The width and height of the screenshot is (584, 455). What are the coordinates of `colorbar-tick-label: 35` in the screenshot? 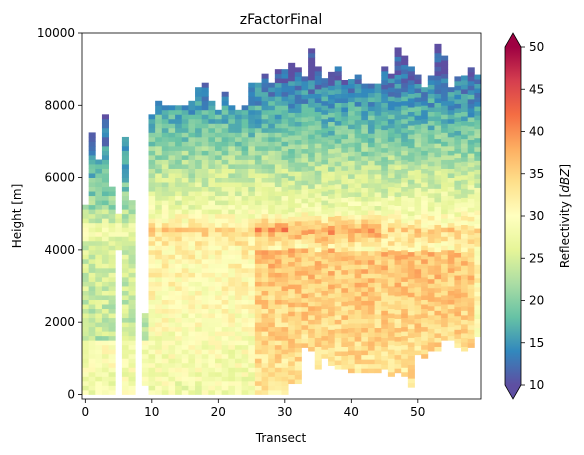 It's located at (536, 174).